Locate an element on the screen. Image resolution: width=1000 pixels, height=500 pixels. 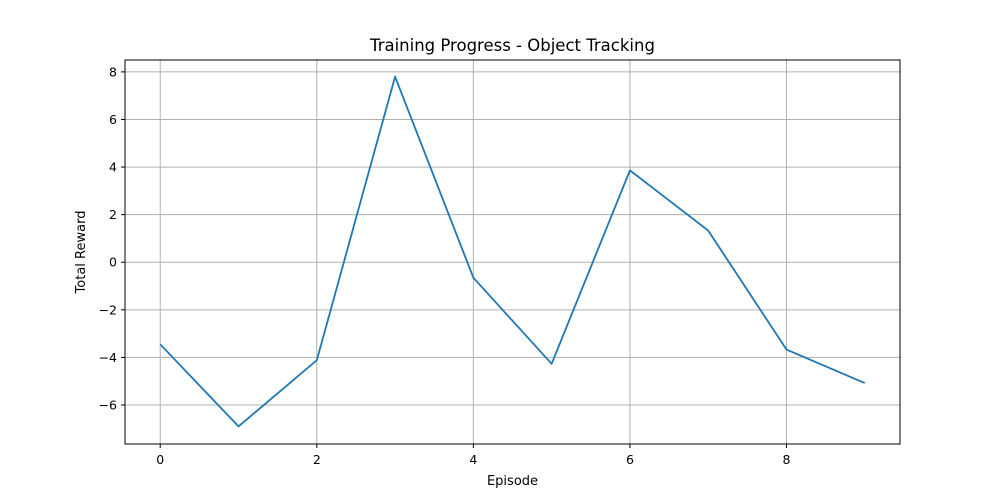
y-tick-label: 8 is located at coordinates (113, 71).